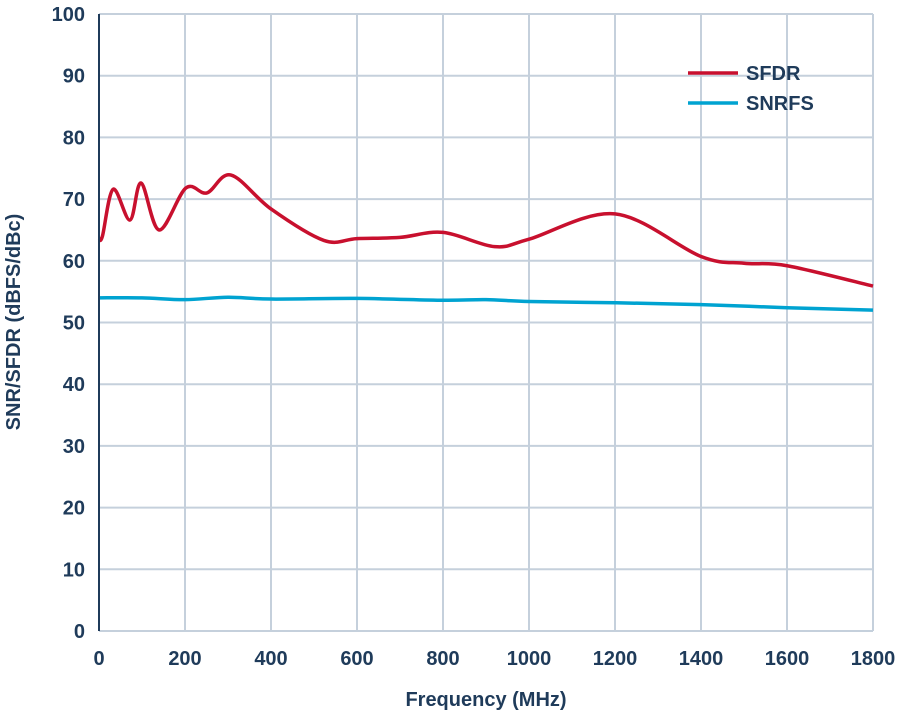  I want to click on x-tick-label: 1800, so click(873, 659).